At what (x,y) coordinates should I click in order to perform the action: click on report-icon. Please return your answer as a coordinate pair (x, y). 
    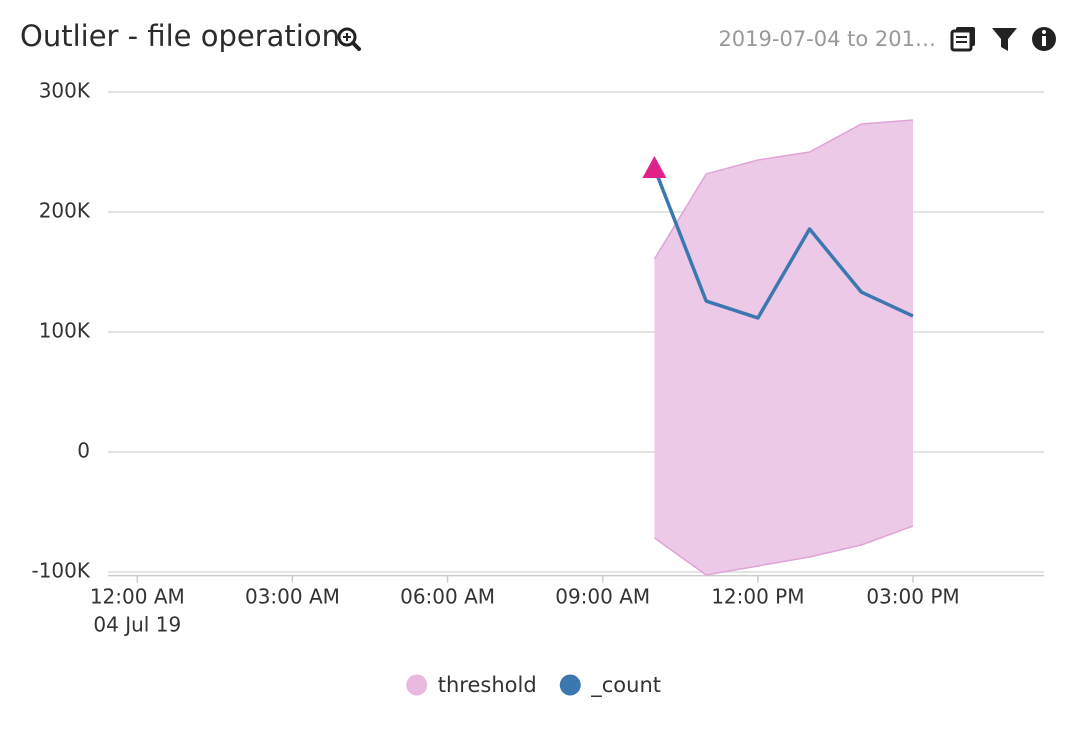
    Looking at the image, I should click on (962, 39).